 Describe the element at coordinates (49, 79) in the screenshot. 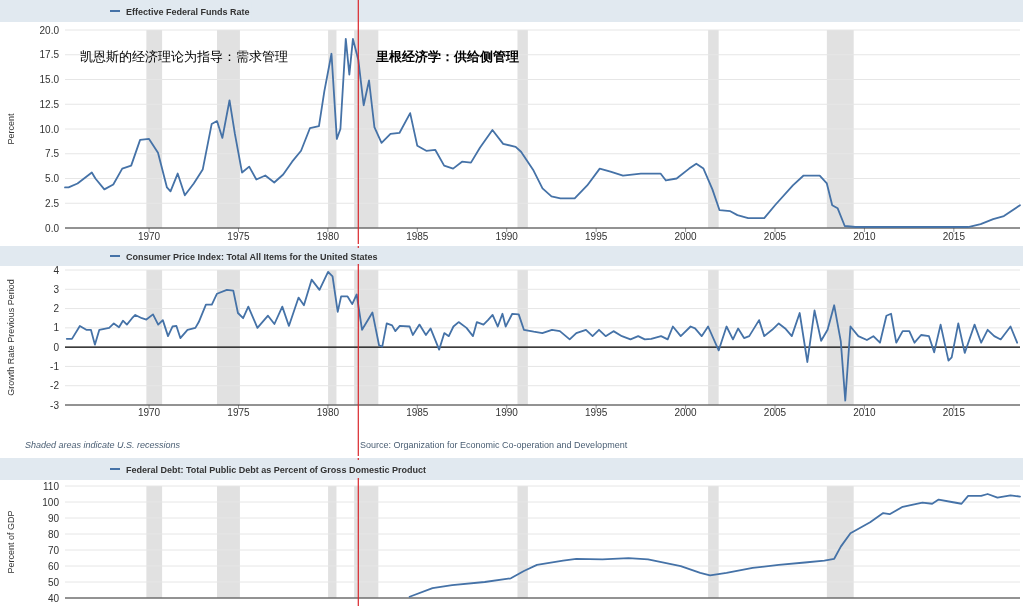

I see `y-tick-label: 15.0` at that location.